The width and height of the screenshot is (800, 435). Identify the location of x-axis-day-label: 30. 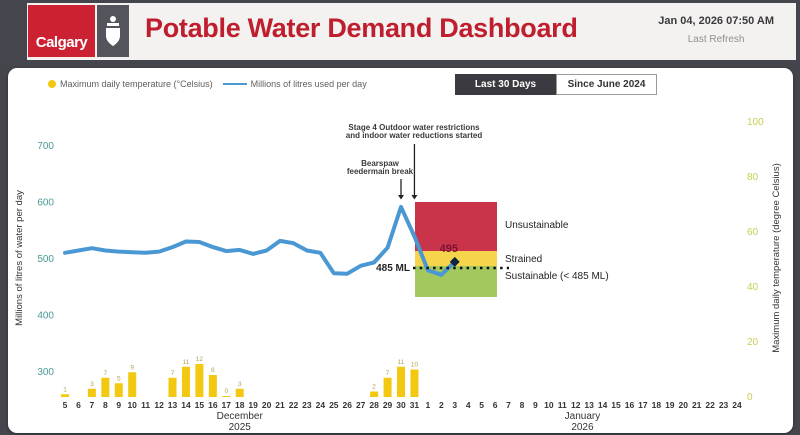
(401, 405).